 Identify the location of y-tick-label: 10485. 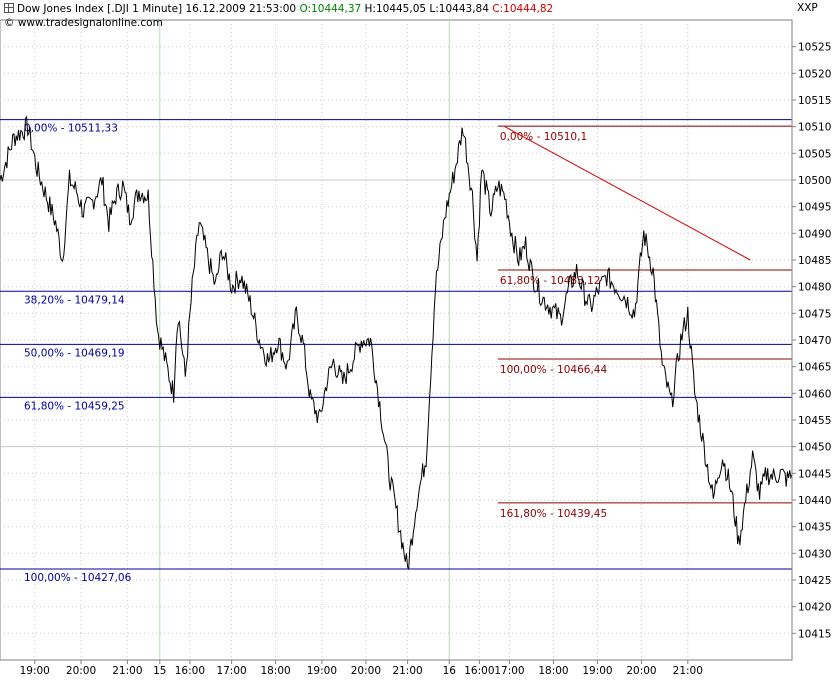
(814, 261).